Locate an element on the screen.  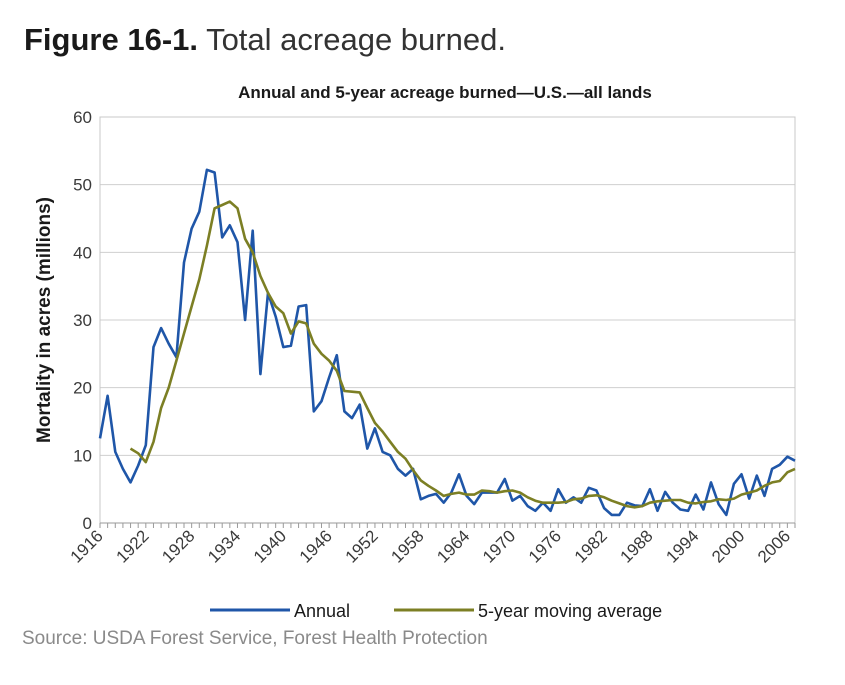
y-tick-label: 50 is located at coordinates (82, 185).